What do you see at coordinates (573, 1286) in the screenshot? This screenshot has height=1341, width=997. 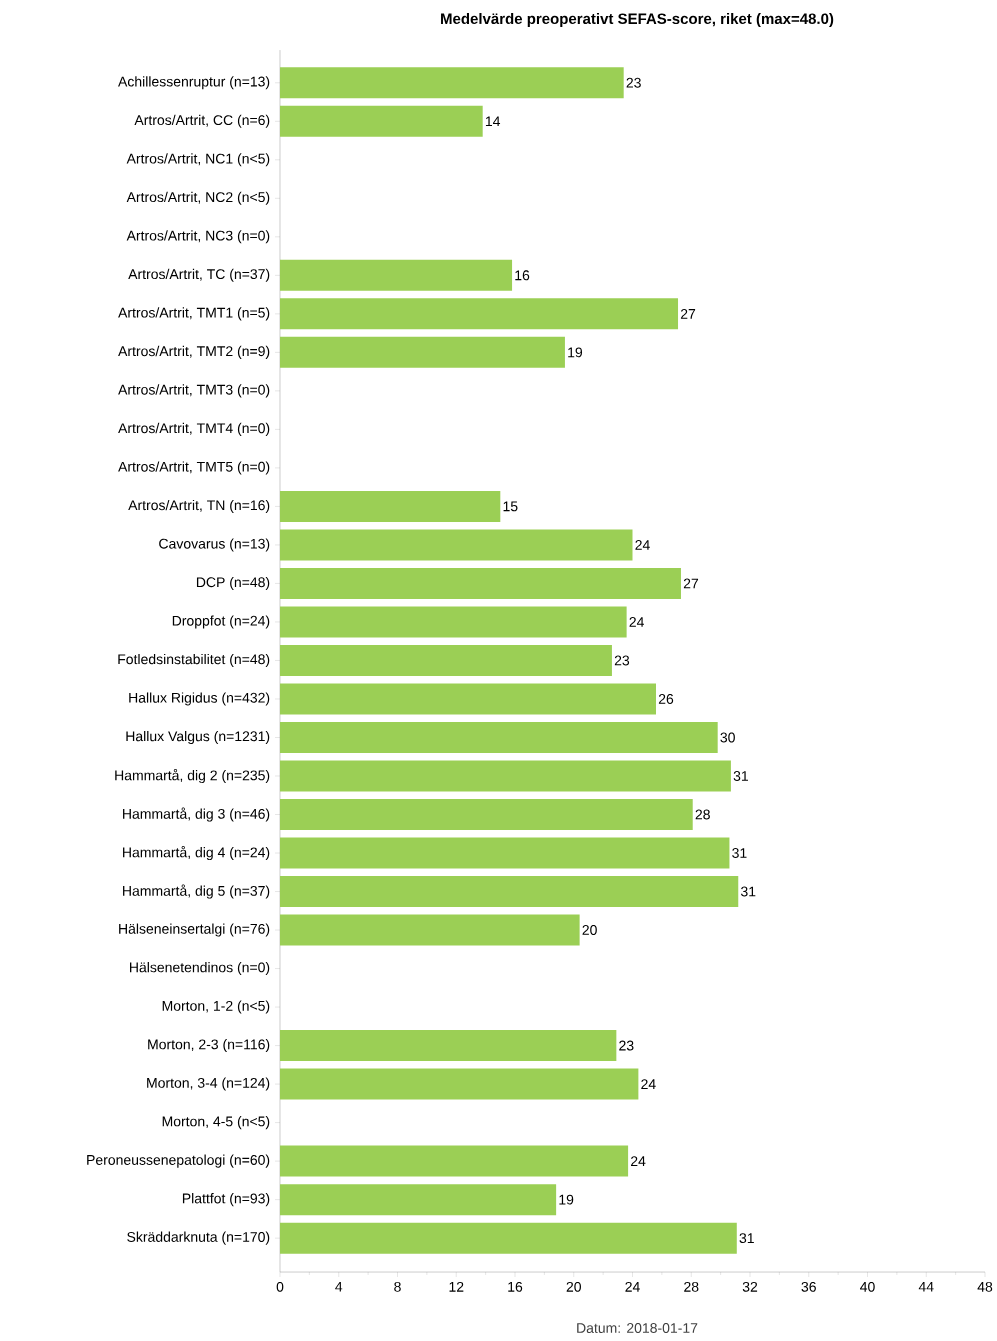 I see `x-tick-label: 20` at bounding box center [573, 1286].